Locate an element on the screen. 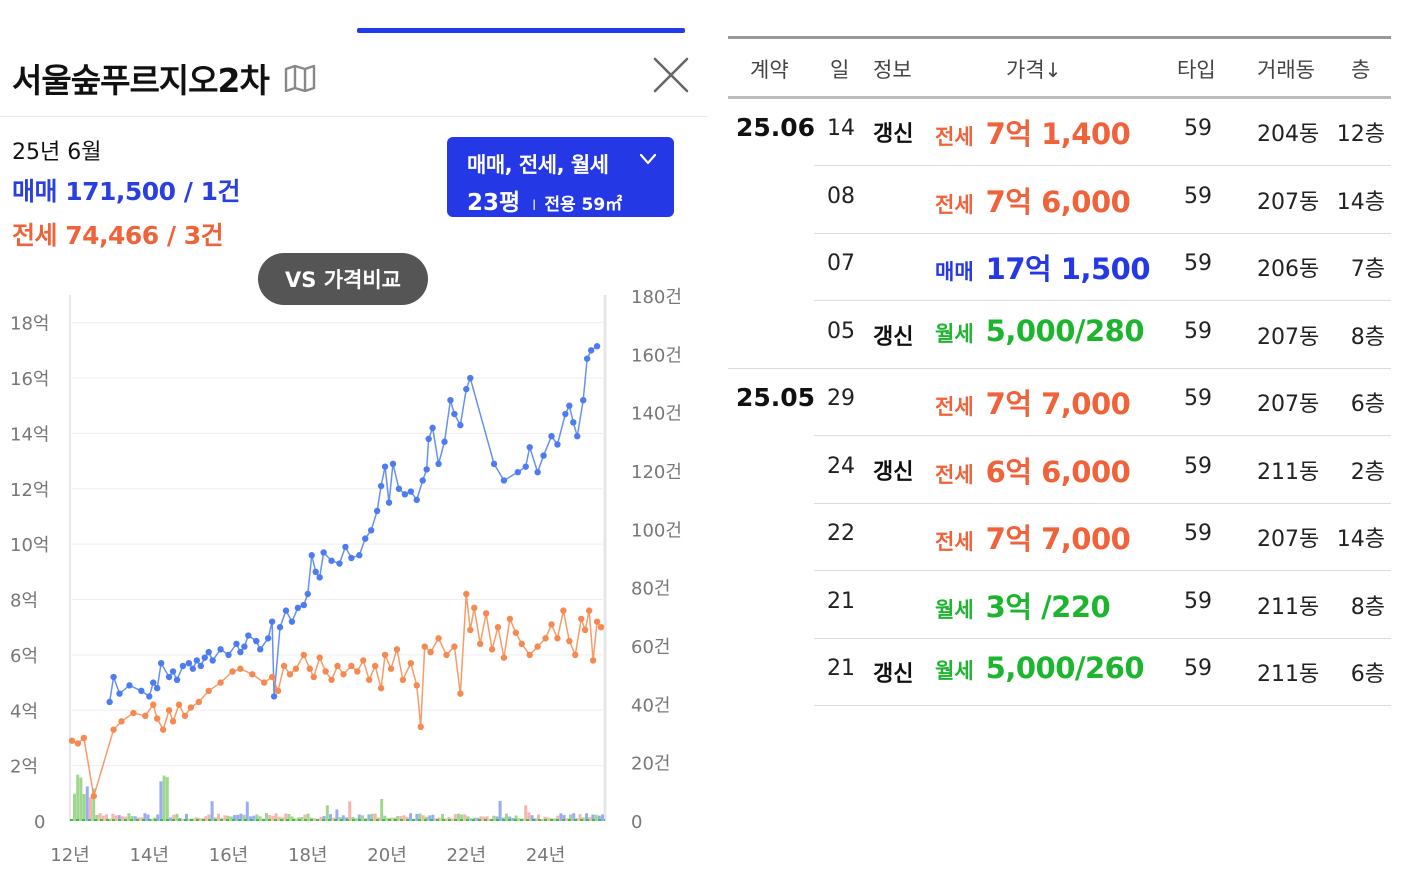  header-floor: 층 is located at coordinates (1361, 70).